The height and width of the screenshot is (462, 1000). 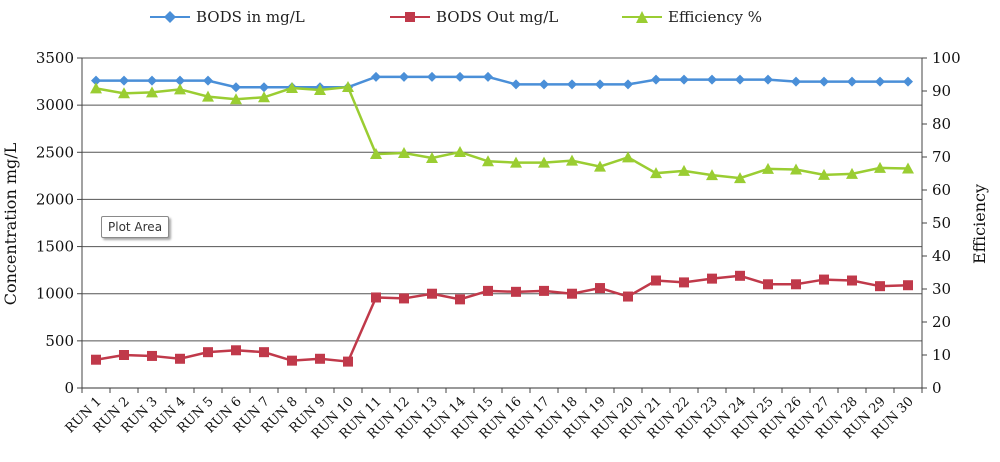 I want to click on diamond-marker-icon, so click(x=170, y=17).